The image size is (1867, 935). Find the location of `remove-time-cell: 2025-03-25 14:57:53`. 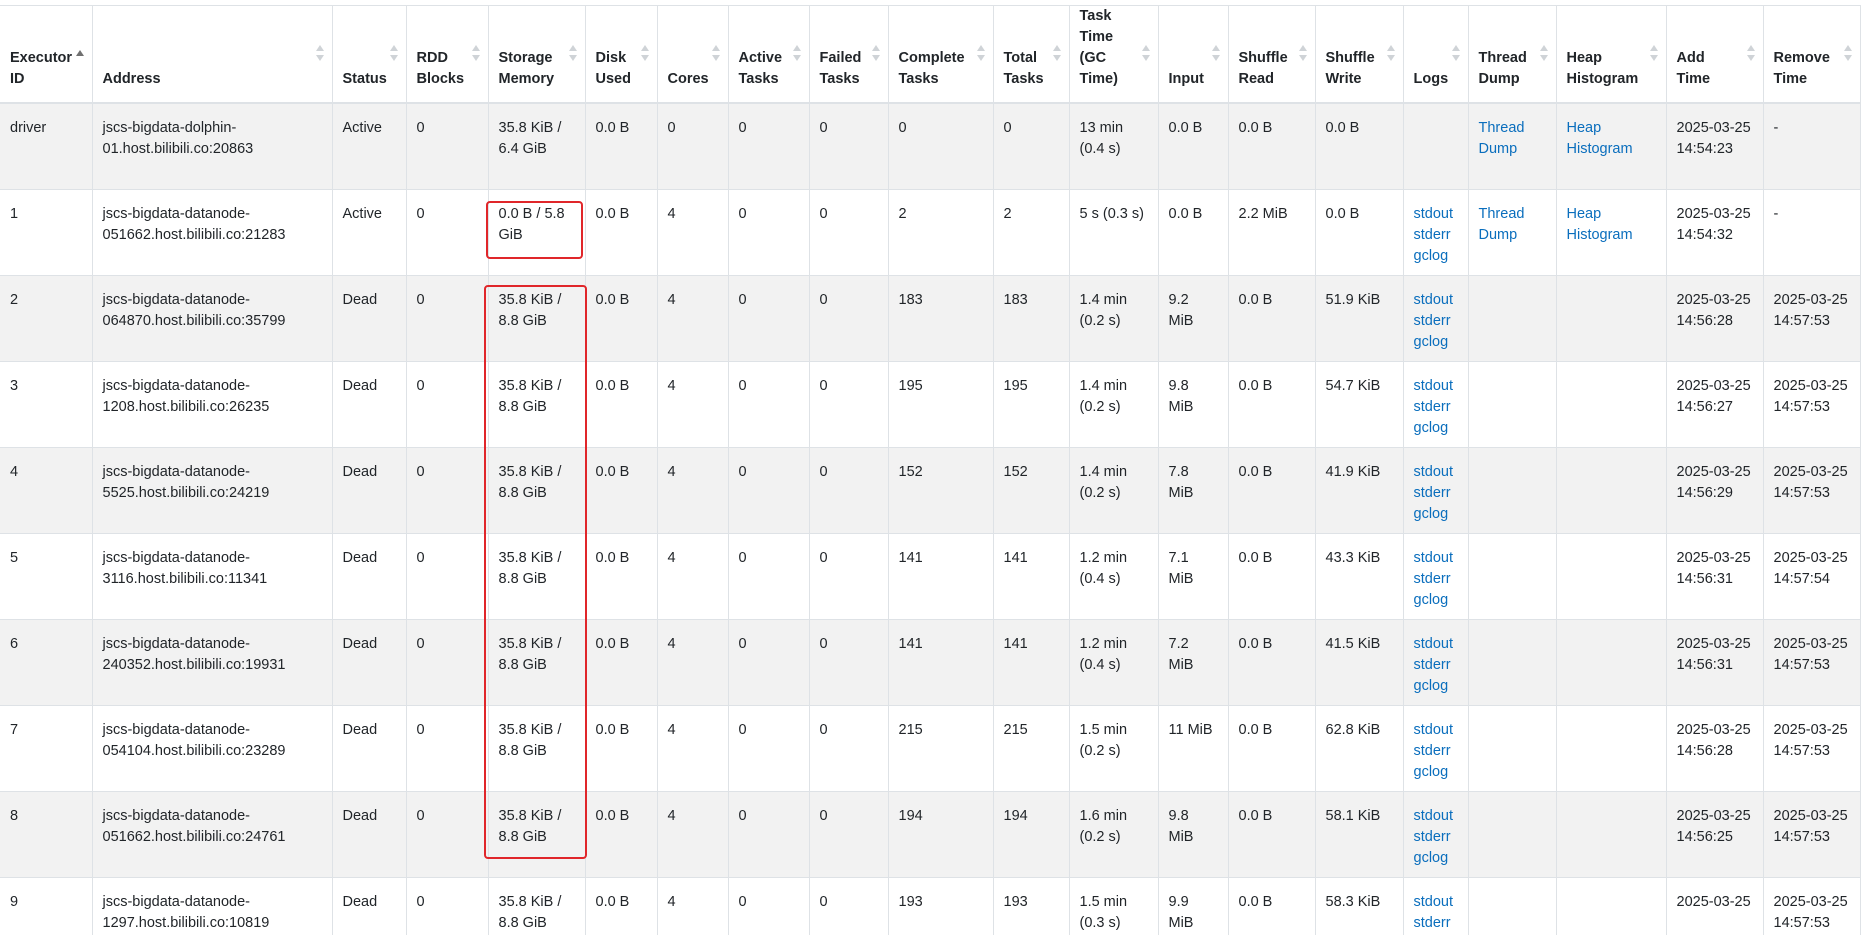

remove-time-cell: 2025-03-25 14:57:53 is located at coordinates (1812, 905).